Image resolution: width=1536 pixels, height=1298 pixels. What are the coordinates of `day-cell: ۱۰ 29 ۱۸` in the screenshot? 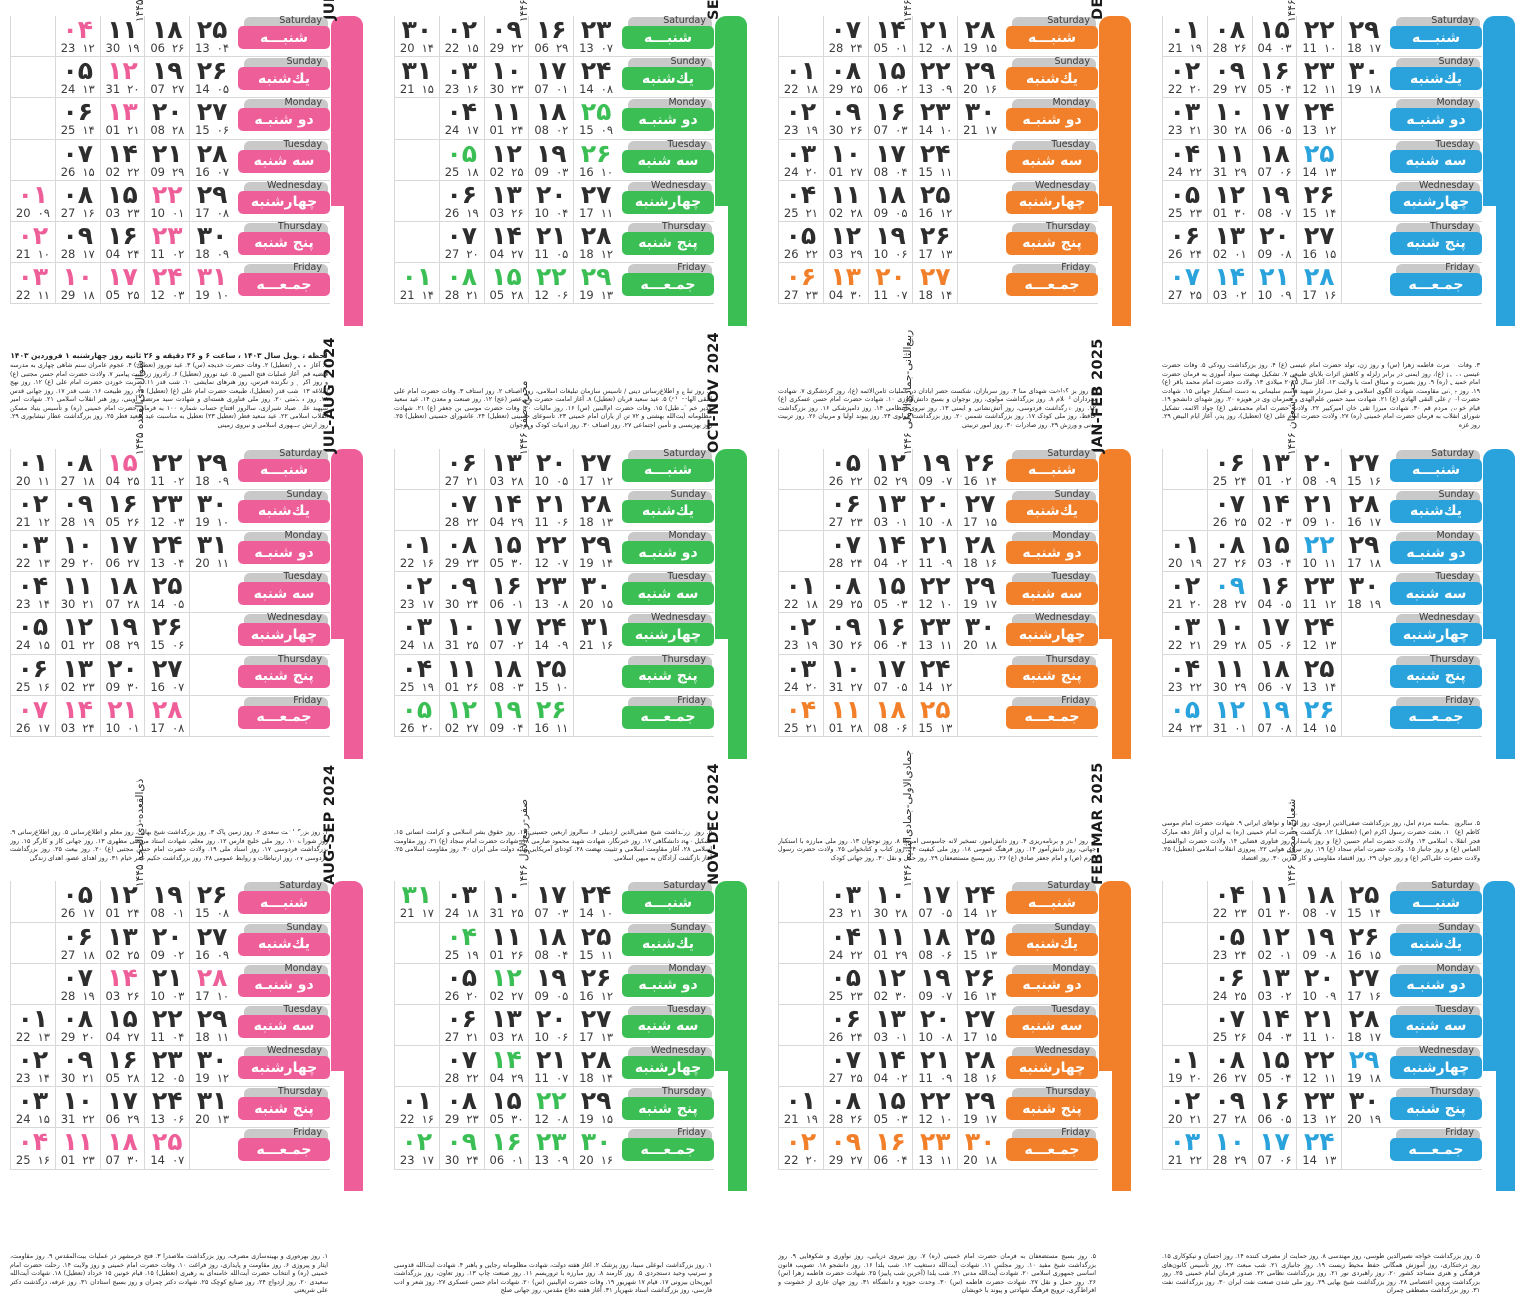 It's located at (77, 283).